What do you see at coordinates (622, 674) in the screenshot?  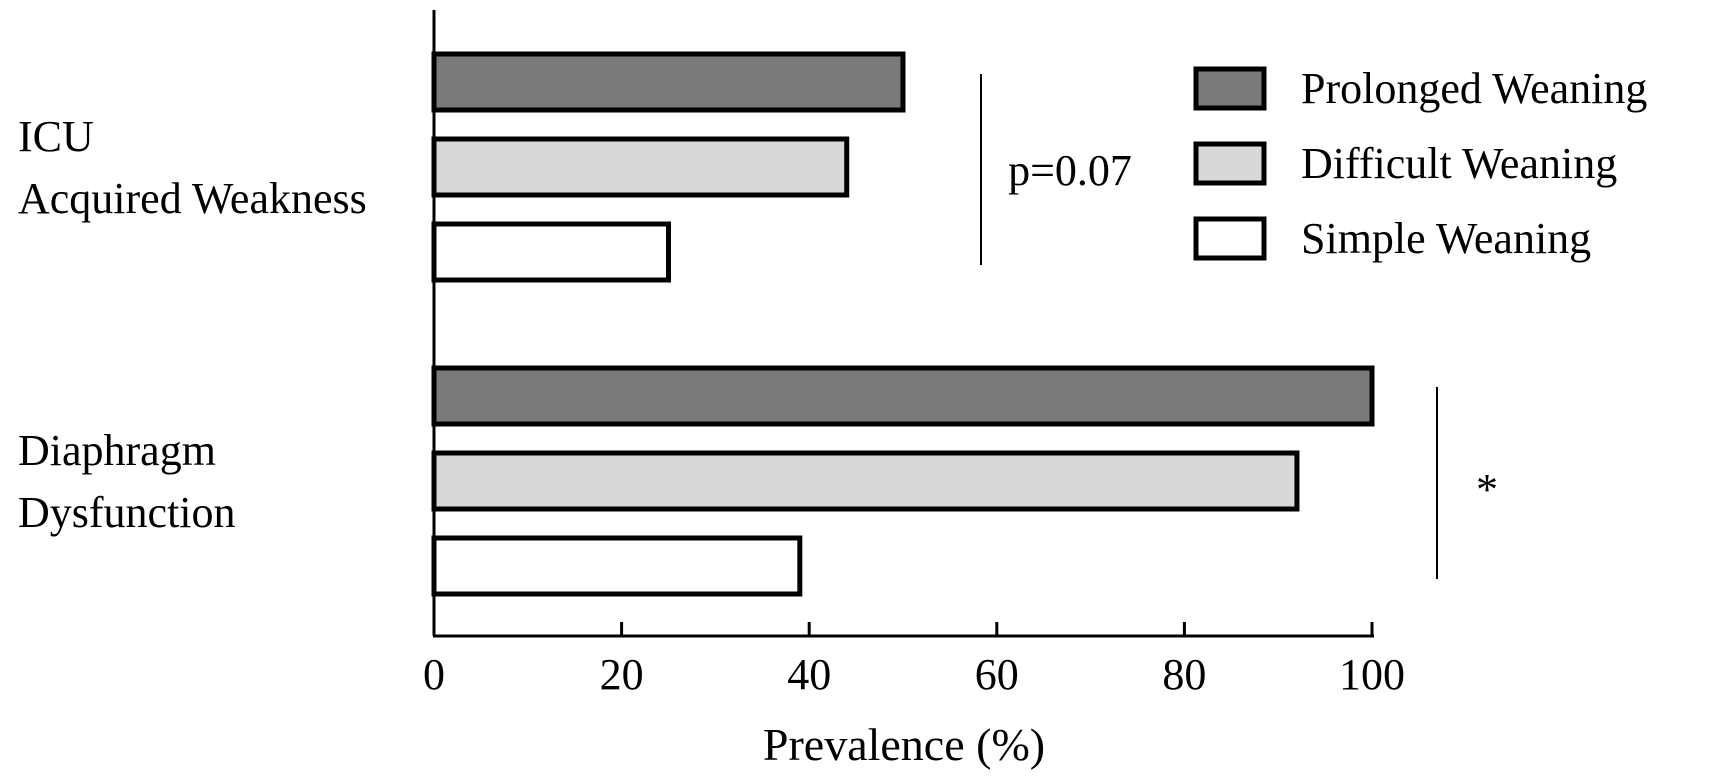 I see `x-tick-label-20: 20` at bounding box center [622, 674].